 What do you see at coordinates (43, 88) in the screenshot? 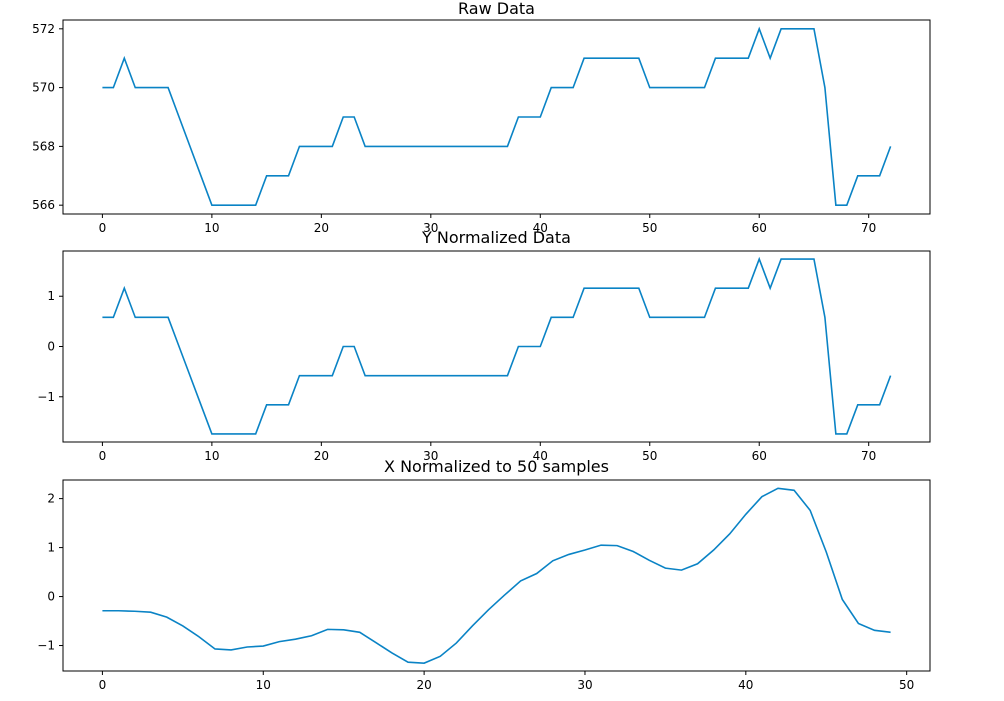
I see `y-tick-label: 570` at bounding box center [43, 88].